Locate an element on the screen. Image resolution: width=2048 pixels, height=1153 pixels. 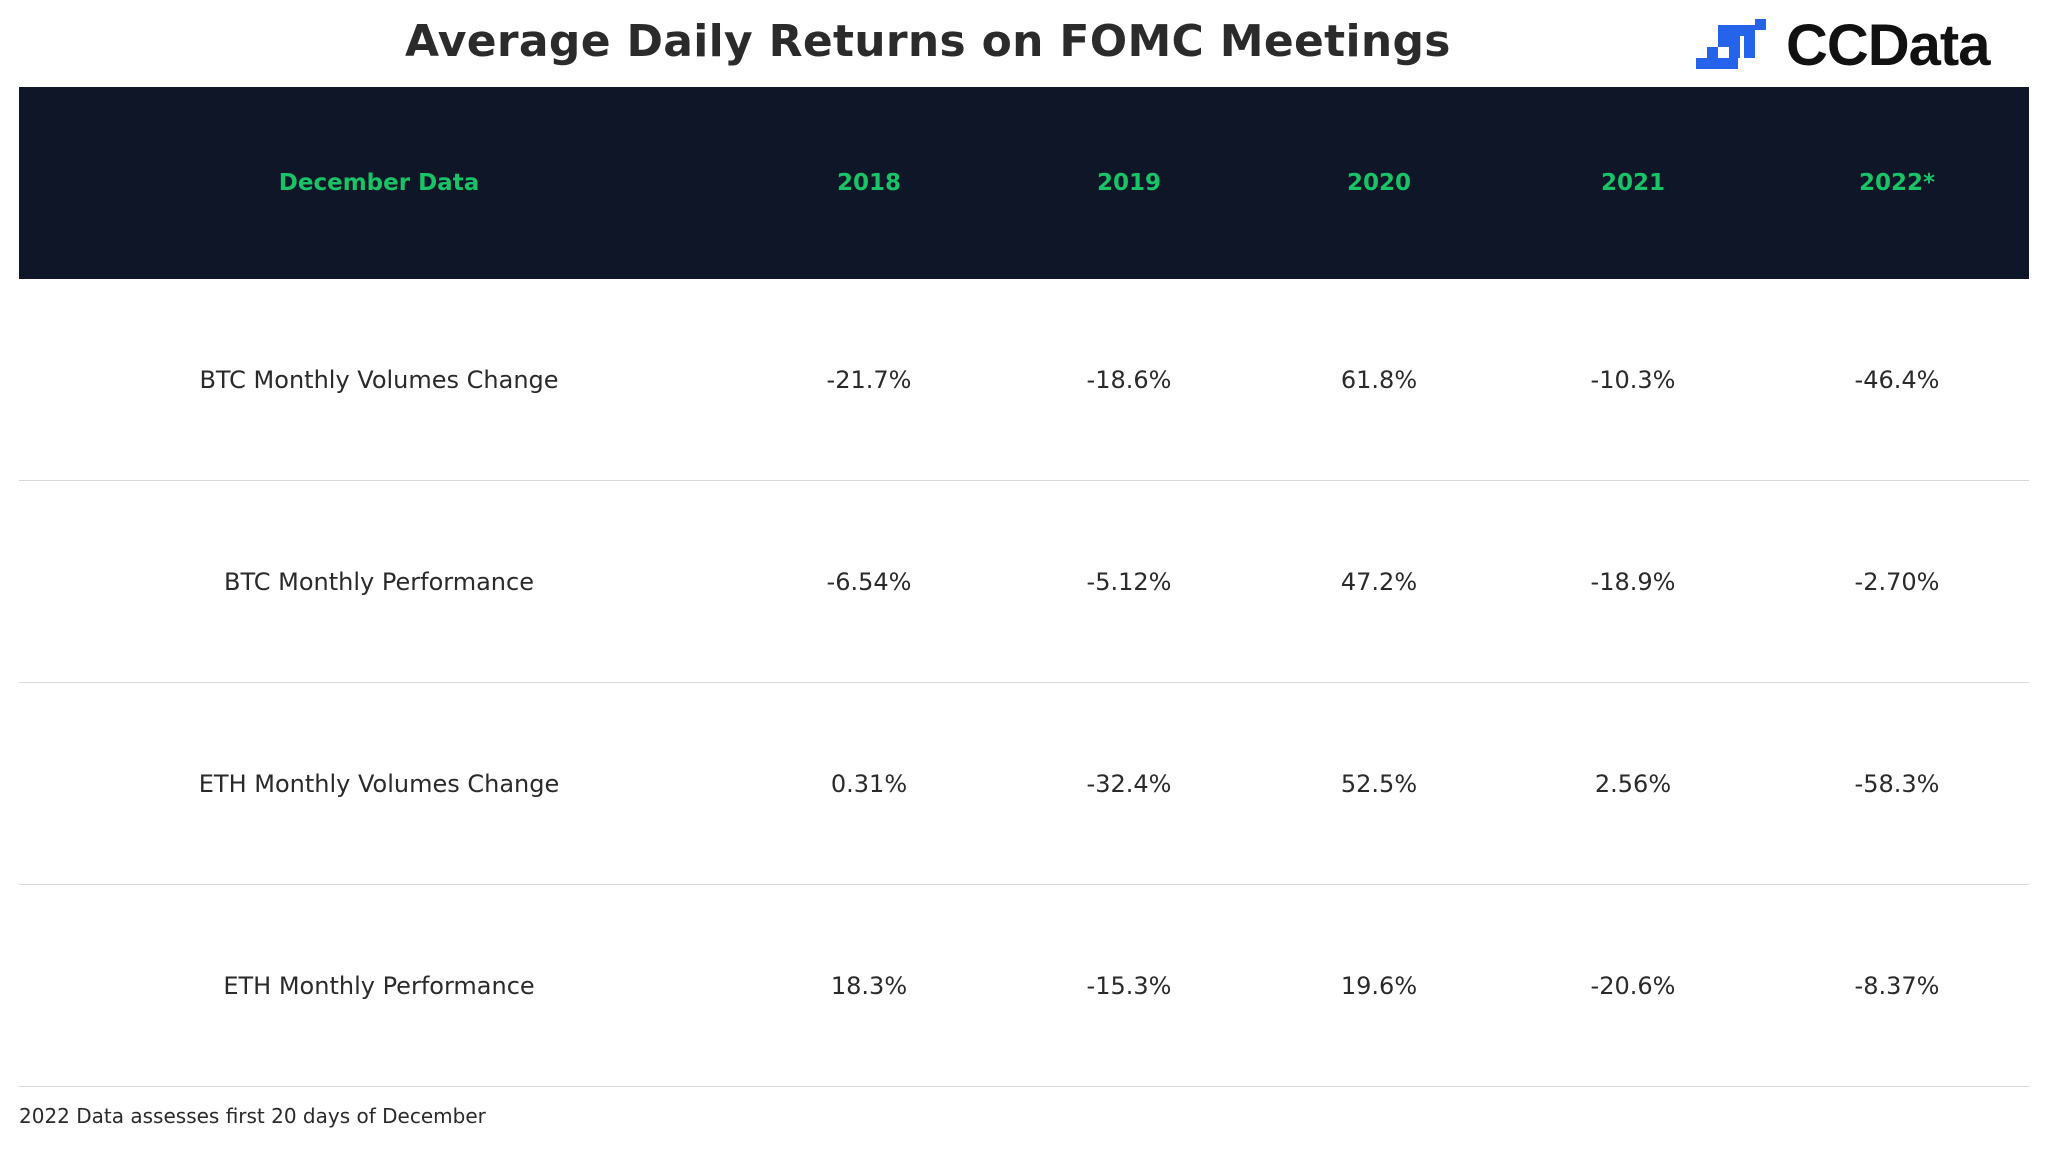
table-cell: -10.3% is located at coordinates (1633, 379).